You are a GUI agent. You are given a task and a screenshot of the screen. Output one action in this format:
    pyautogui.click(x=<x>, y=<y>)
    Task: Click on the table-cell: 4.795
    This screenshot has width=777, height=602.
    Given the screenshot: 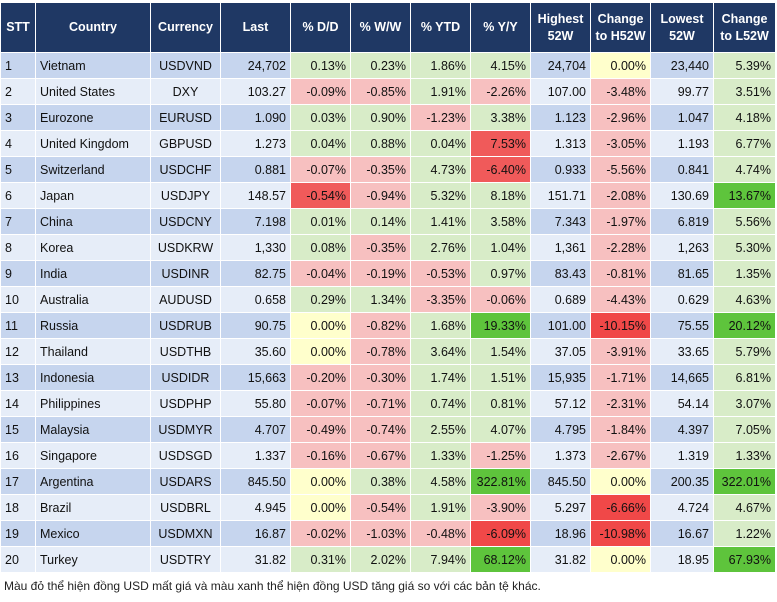 What is the action you would take?
    pyautogui.click(x=560, y=429)
    